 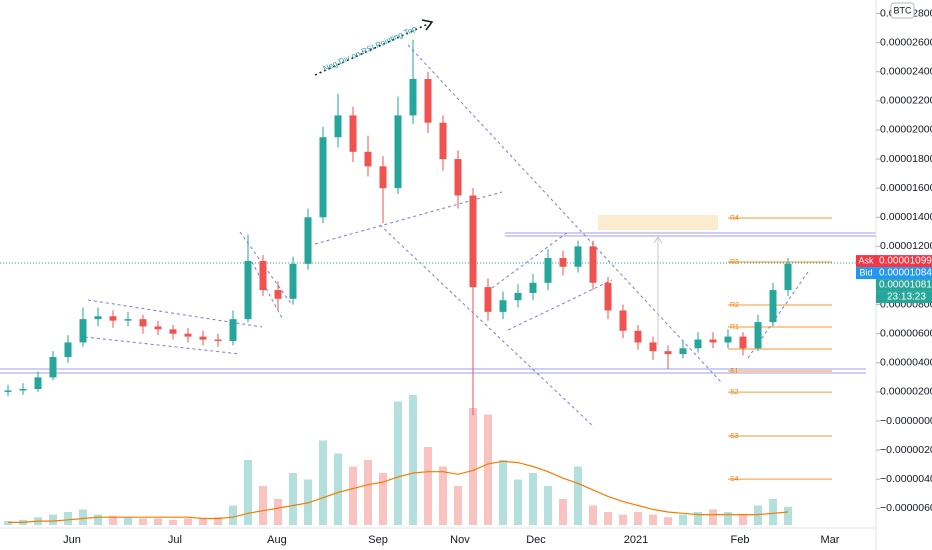 I want to click on y-tick-label: −0.00000000, so click(x=906, y=421).